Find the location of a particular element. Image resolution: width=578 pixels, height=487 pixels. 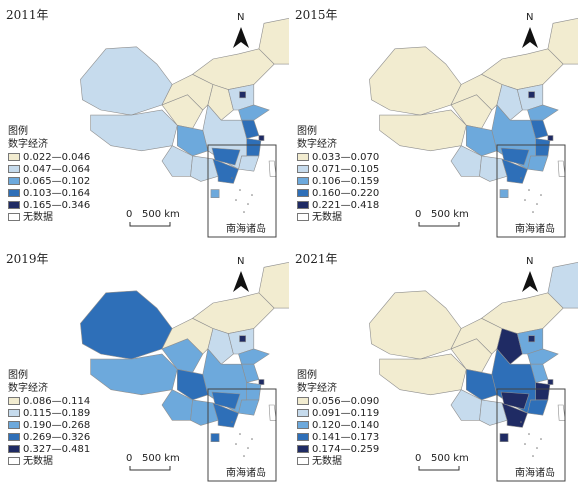

province-shanghai is located at coordinates (261, 382).